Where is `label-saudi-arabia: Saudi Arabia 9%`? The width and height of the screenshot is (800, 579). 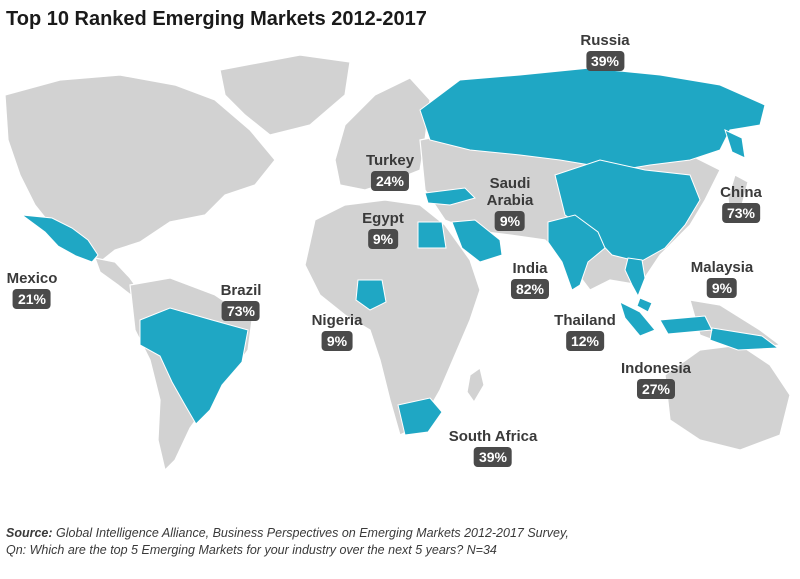 label-saudi-arabia: Saudi Arabia 9% is located at coordinates (510, 203).